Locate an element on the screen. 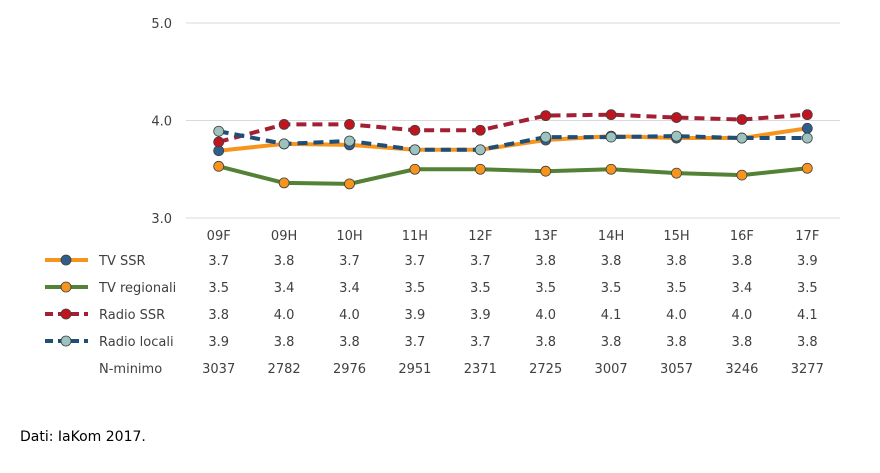 The width and height of the screenshot is (880, 473). table-cell: 2725 is located at coordinates (545, 369).